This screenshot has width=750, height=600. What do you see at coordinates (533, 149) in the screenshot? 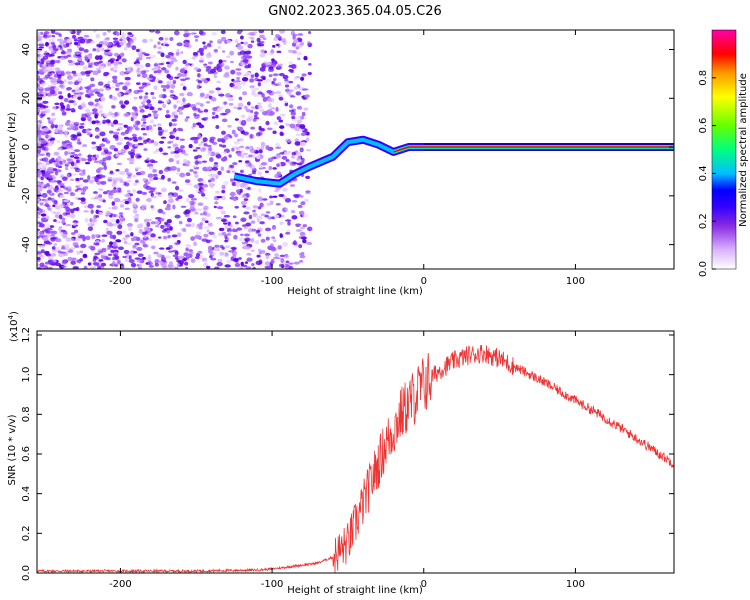
I see `ridge-core` at bounding box center [533, 149].